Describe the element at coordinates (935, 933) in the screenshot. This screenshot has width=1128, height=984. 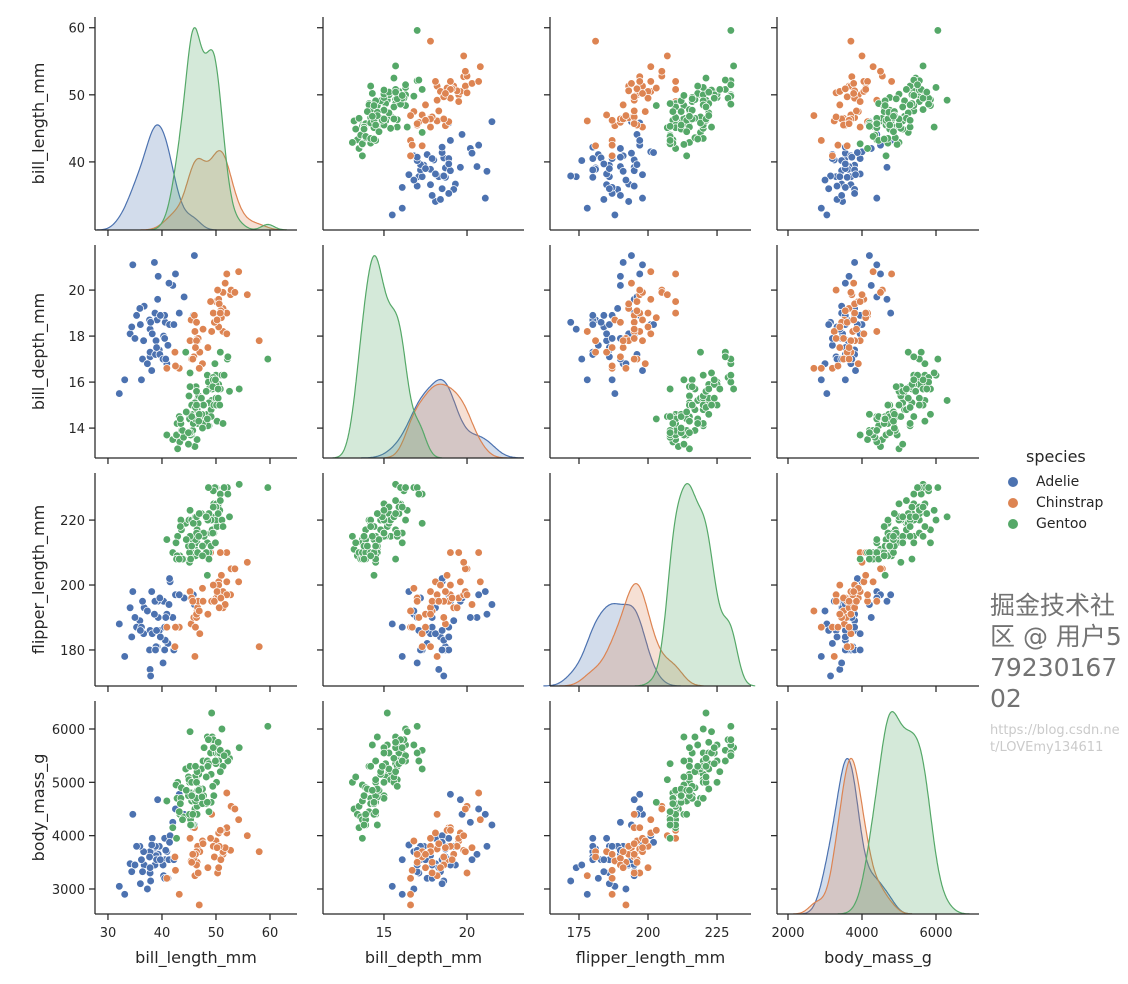
I see `x-tick-label: 6000` at that location.